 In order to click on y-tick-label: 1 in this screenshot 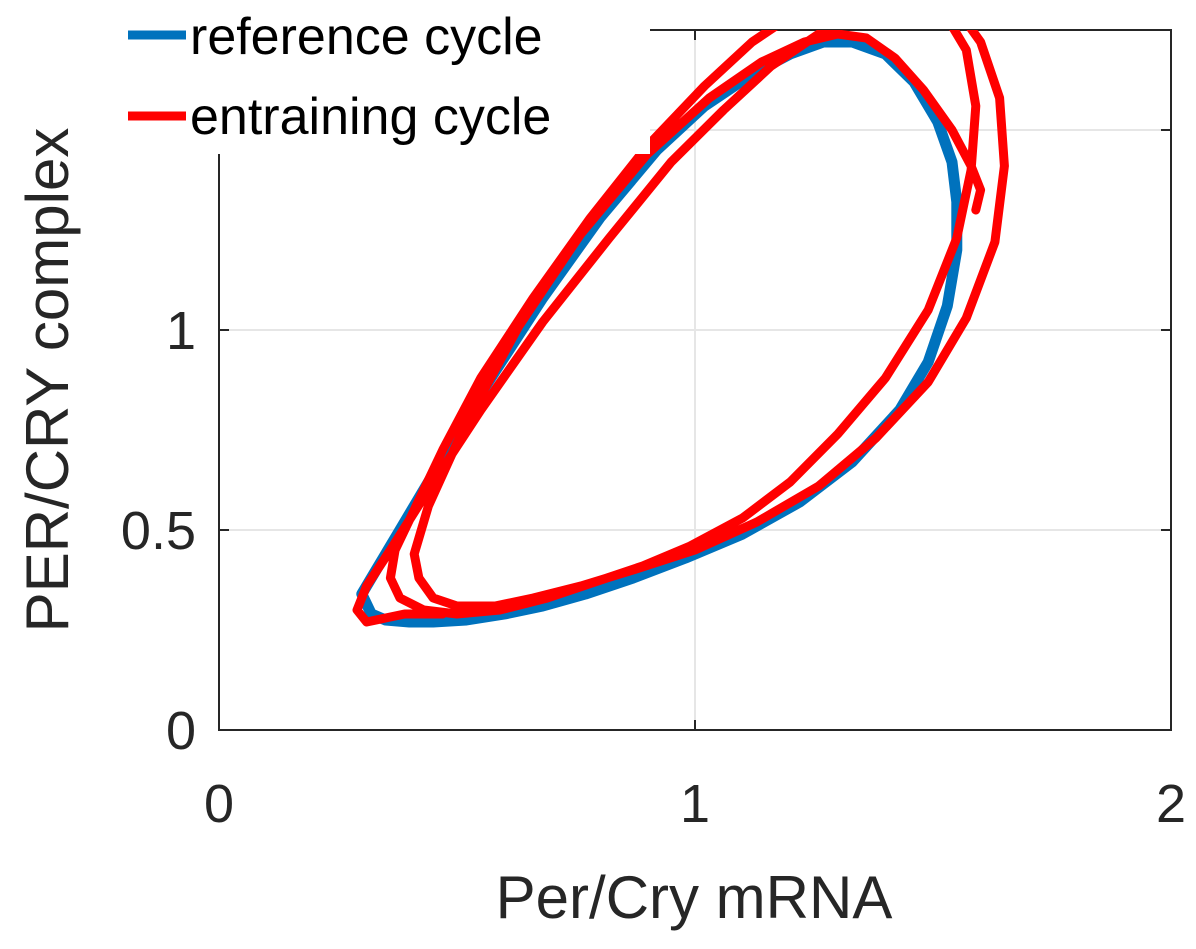, I will do `click(181, 331)`.